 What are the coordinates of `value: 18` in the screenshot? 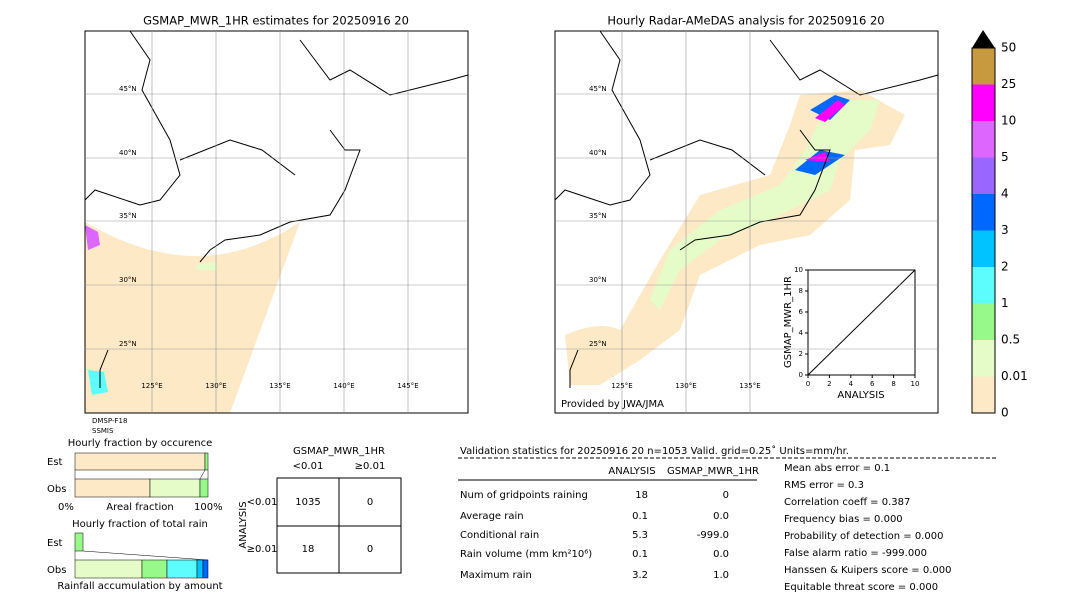 It's located at (641, 495).